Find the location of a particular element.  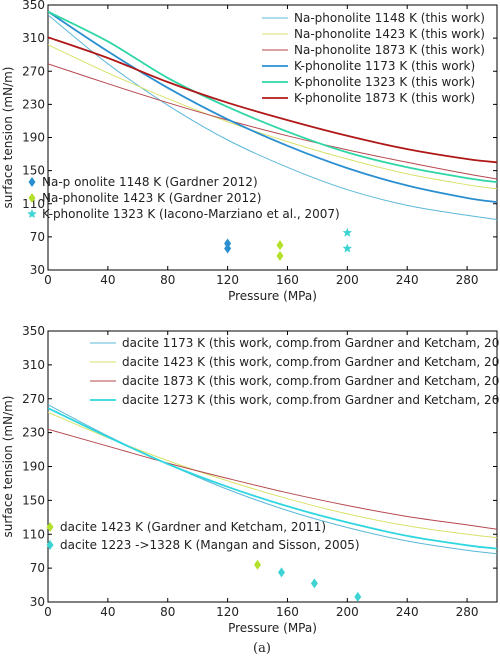

series-line is located at coordinates (272, 479).